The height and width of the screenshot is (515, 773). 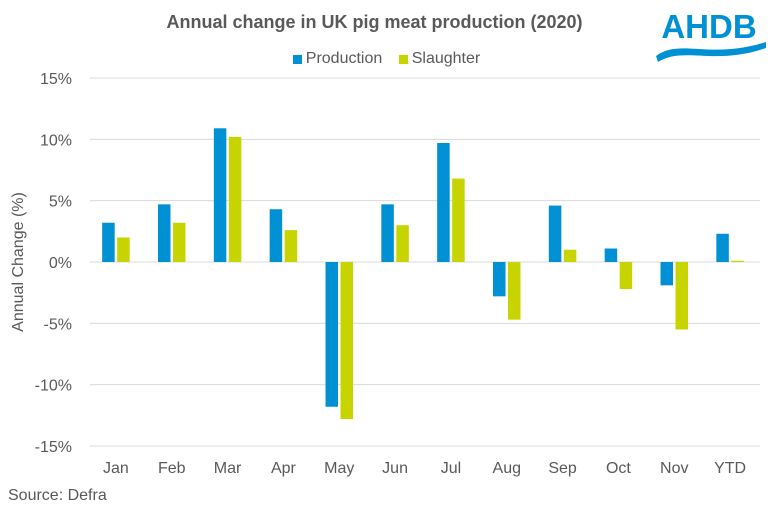 What do you see at coordinates (514, 291) in the screenshot?
I see `bar-slaughter-aug` at bounding box center [514, 291].